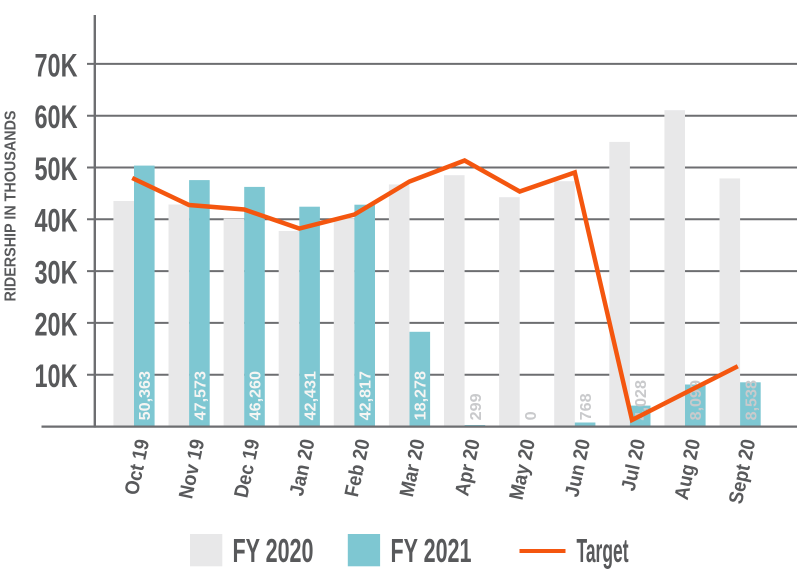  Describe the element at coordinates (467, 467) in the screenshot. I see `svg-text: Apr 20` at that location.